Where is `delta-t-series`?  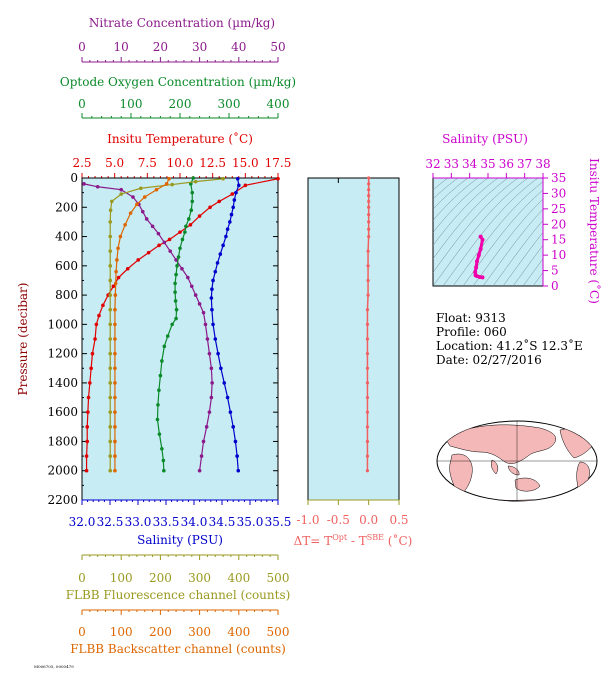
delta-t-series is located at coordinates (368, 324).